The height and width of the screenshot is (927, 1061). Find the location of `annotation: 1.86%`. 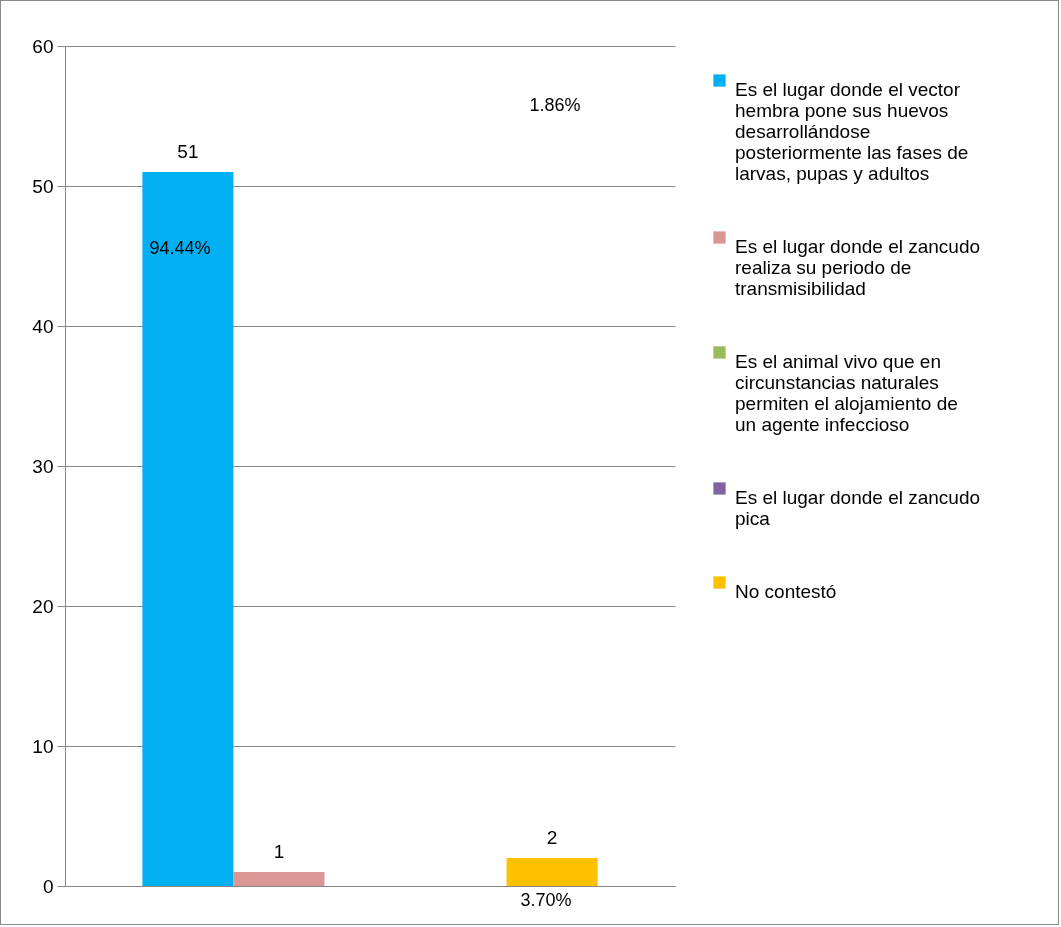

annotation: 1.86% is located at coordinates (555, 105).